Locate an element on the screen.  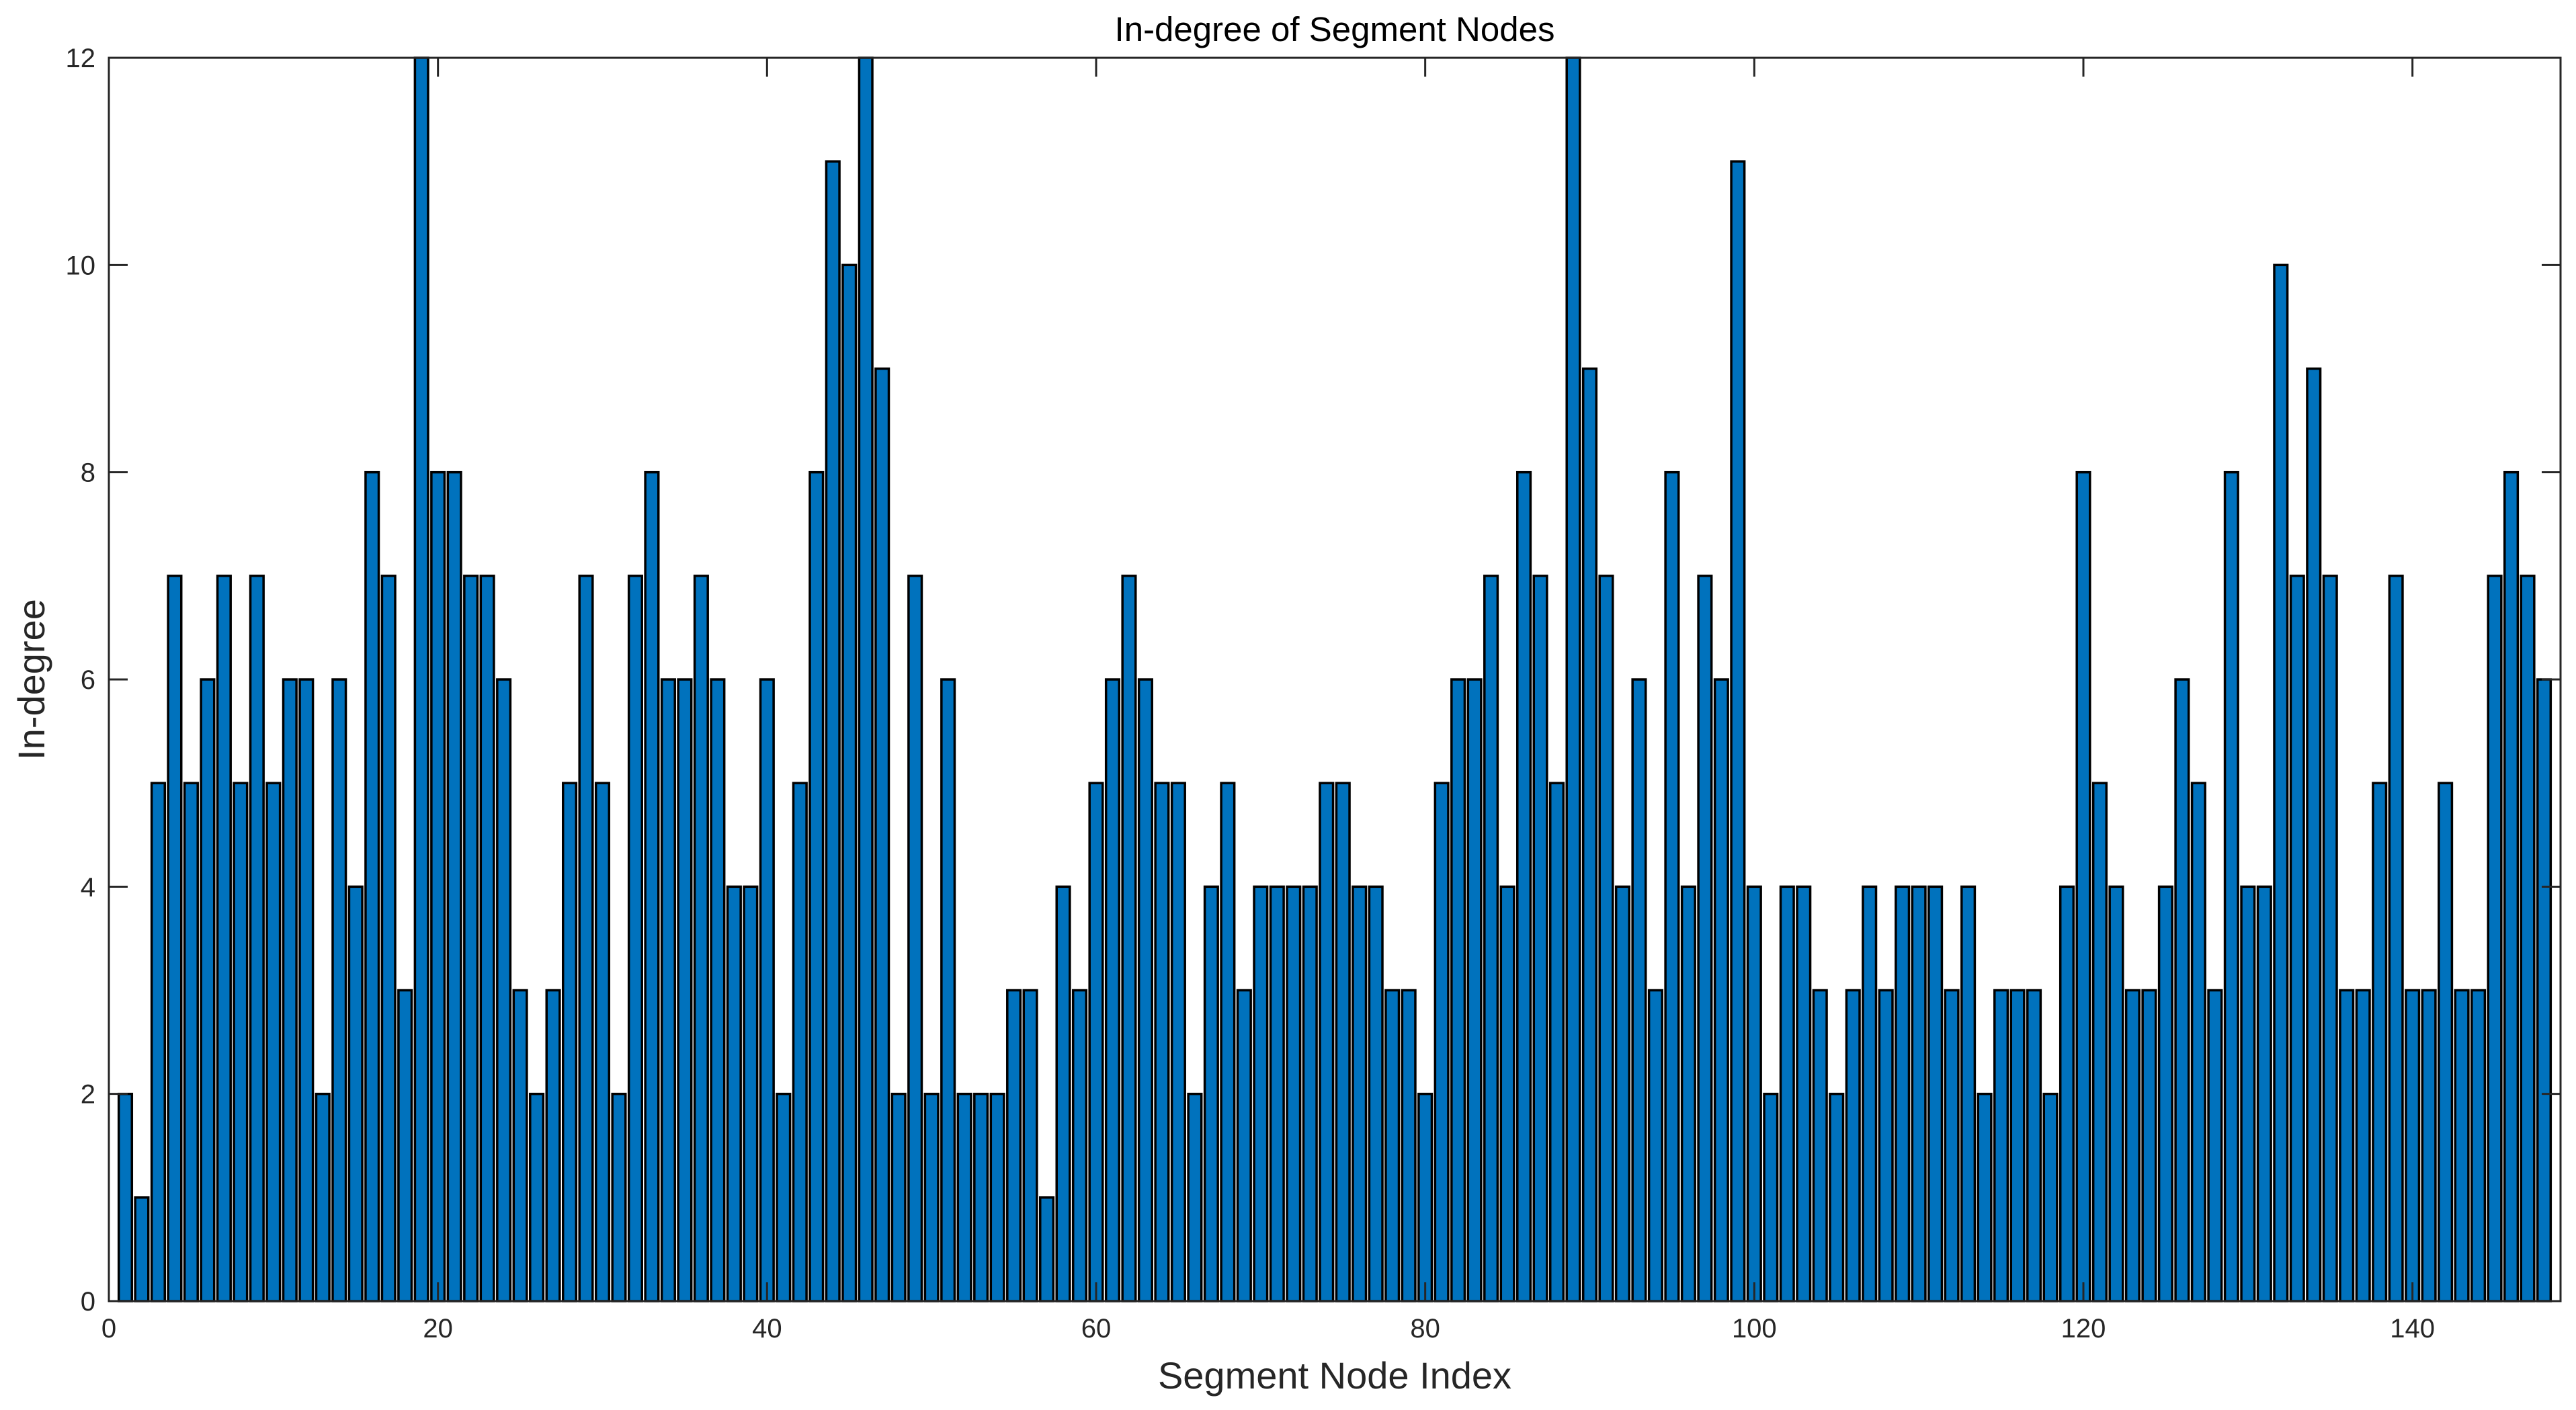
y-tick-label-0: 0 is located at coordinates (88, 1302).